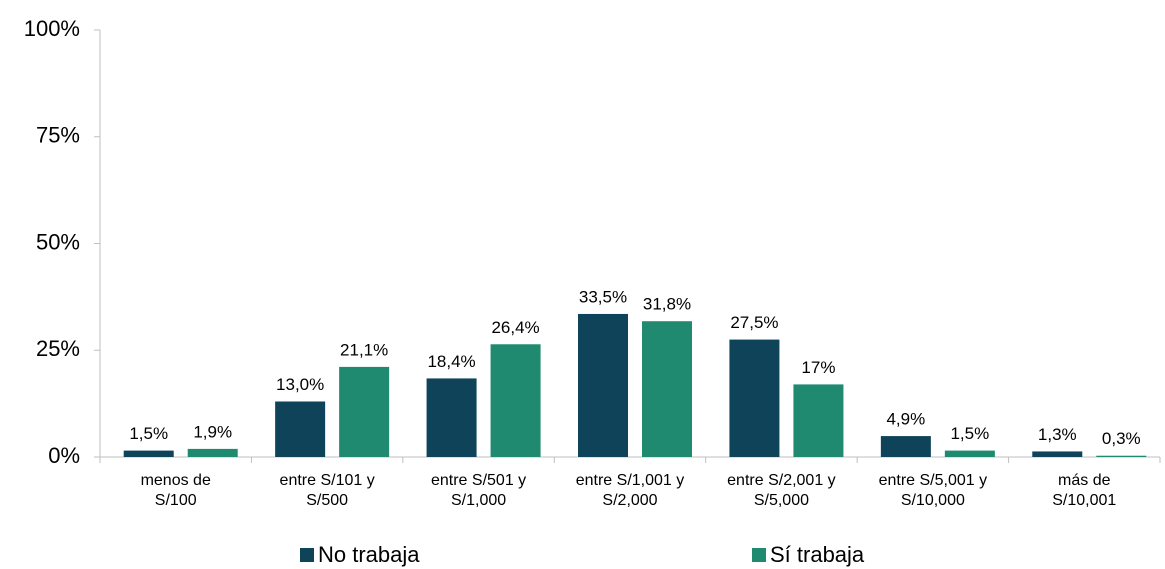 This screenshot has width=1165, height=569. Describe the element at coordinates (933, 490) in the screenshot. I see `x-tick-label: entre S/5,001 y S/10,000` at that location.